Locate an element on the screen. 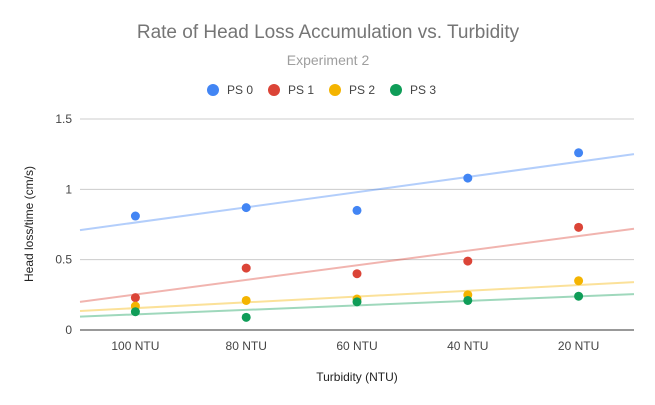 This screenshot has width=655, height=405. x-axis-title: Turbidity (NTU) is located at coordinates (357, 377).